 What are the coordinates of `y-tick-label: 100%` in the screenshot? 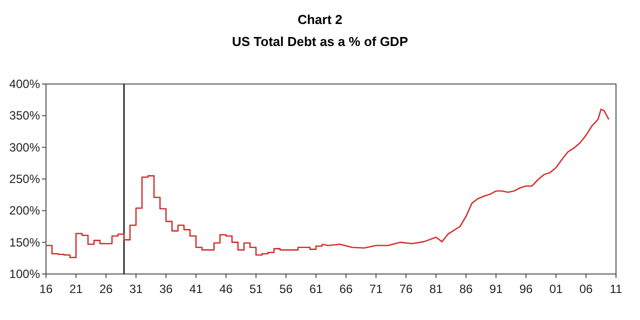 It's located at (24, 274).